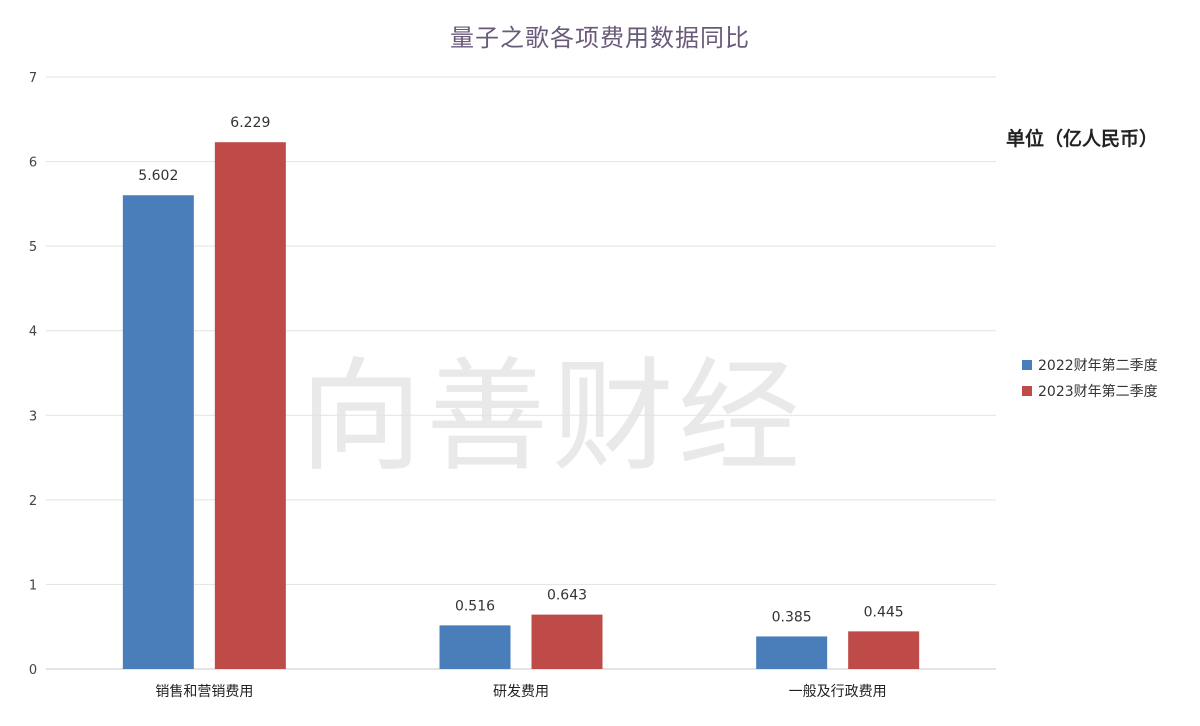  Describe the element at coordinates (33, 501) in the screenshot. I see `y-tick-label: 2` at that location.